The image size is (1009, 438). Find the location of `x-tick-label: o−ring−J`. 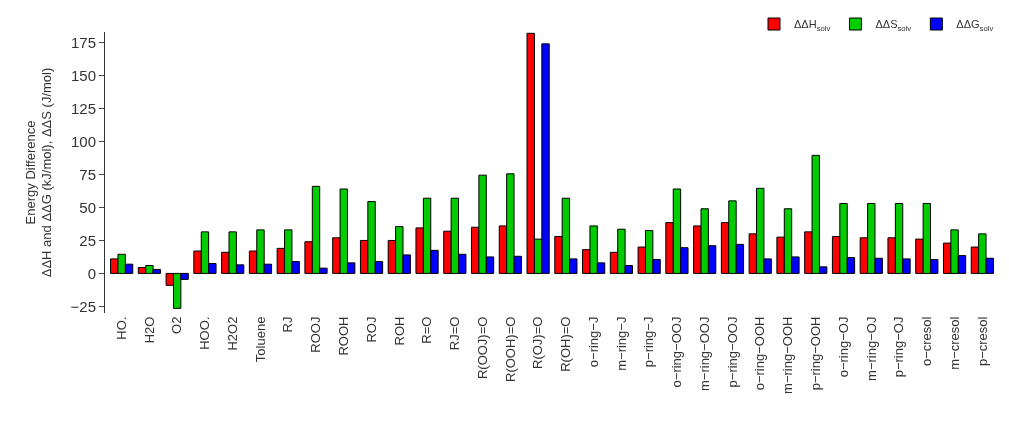

x-tick-label: o−ring−J is located at coordinates (593, 342).